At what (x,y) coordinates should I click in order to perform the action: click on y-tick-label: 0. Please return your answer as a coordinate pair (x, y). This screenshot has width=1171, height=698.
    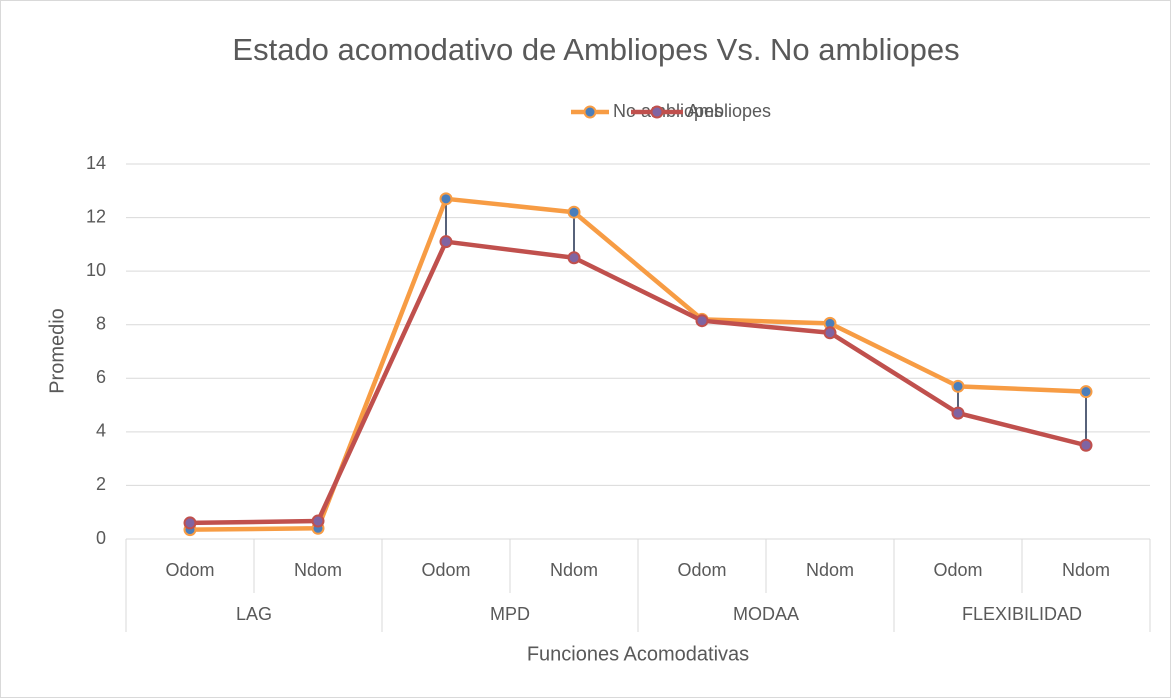
    Looking at the image, I should click on (101, 538).